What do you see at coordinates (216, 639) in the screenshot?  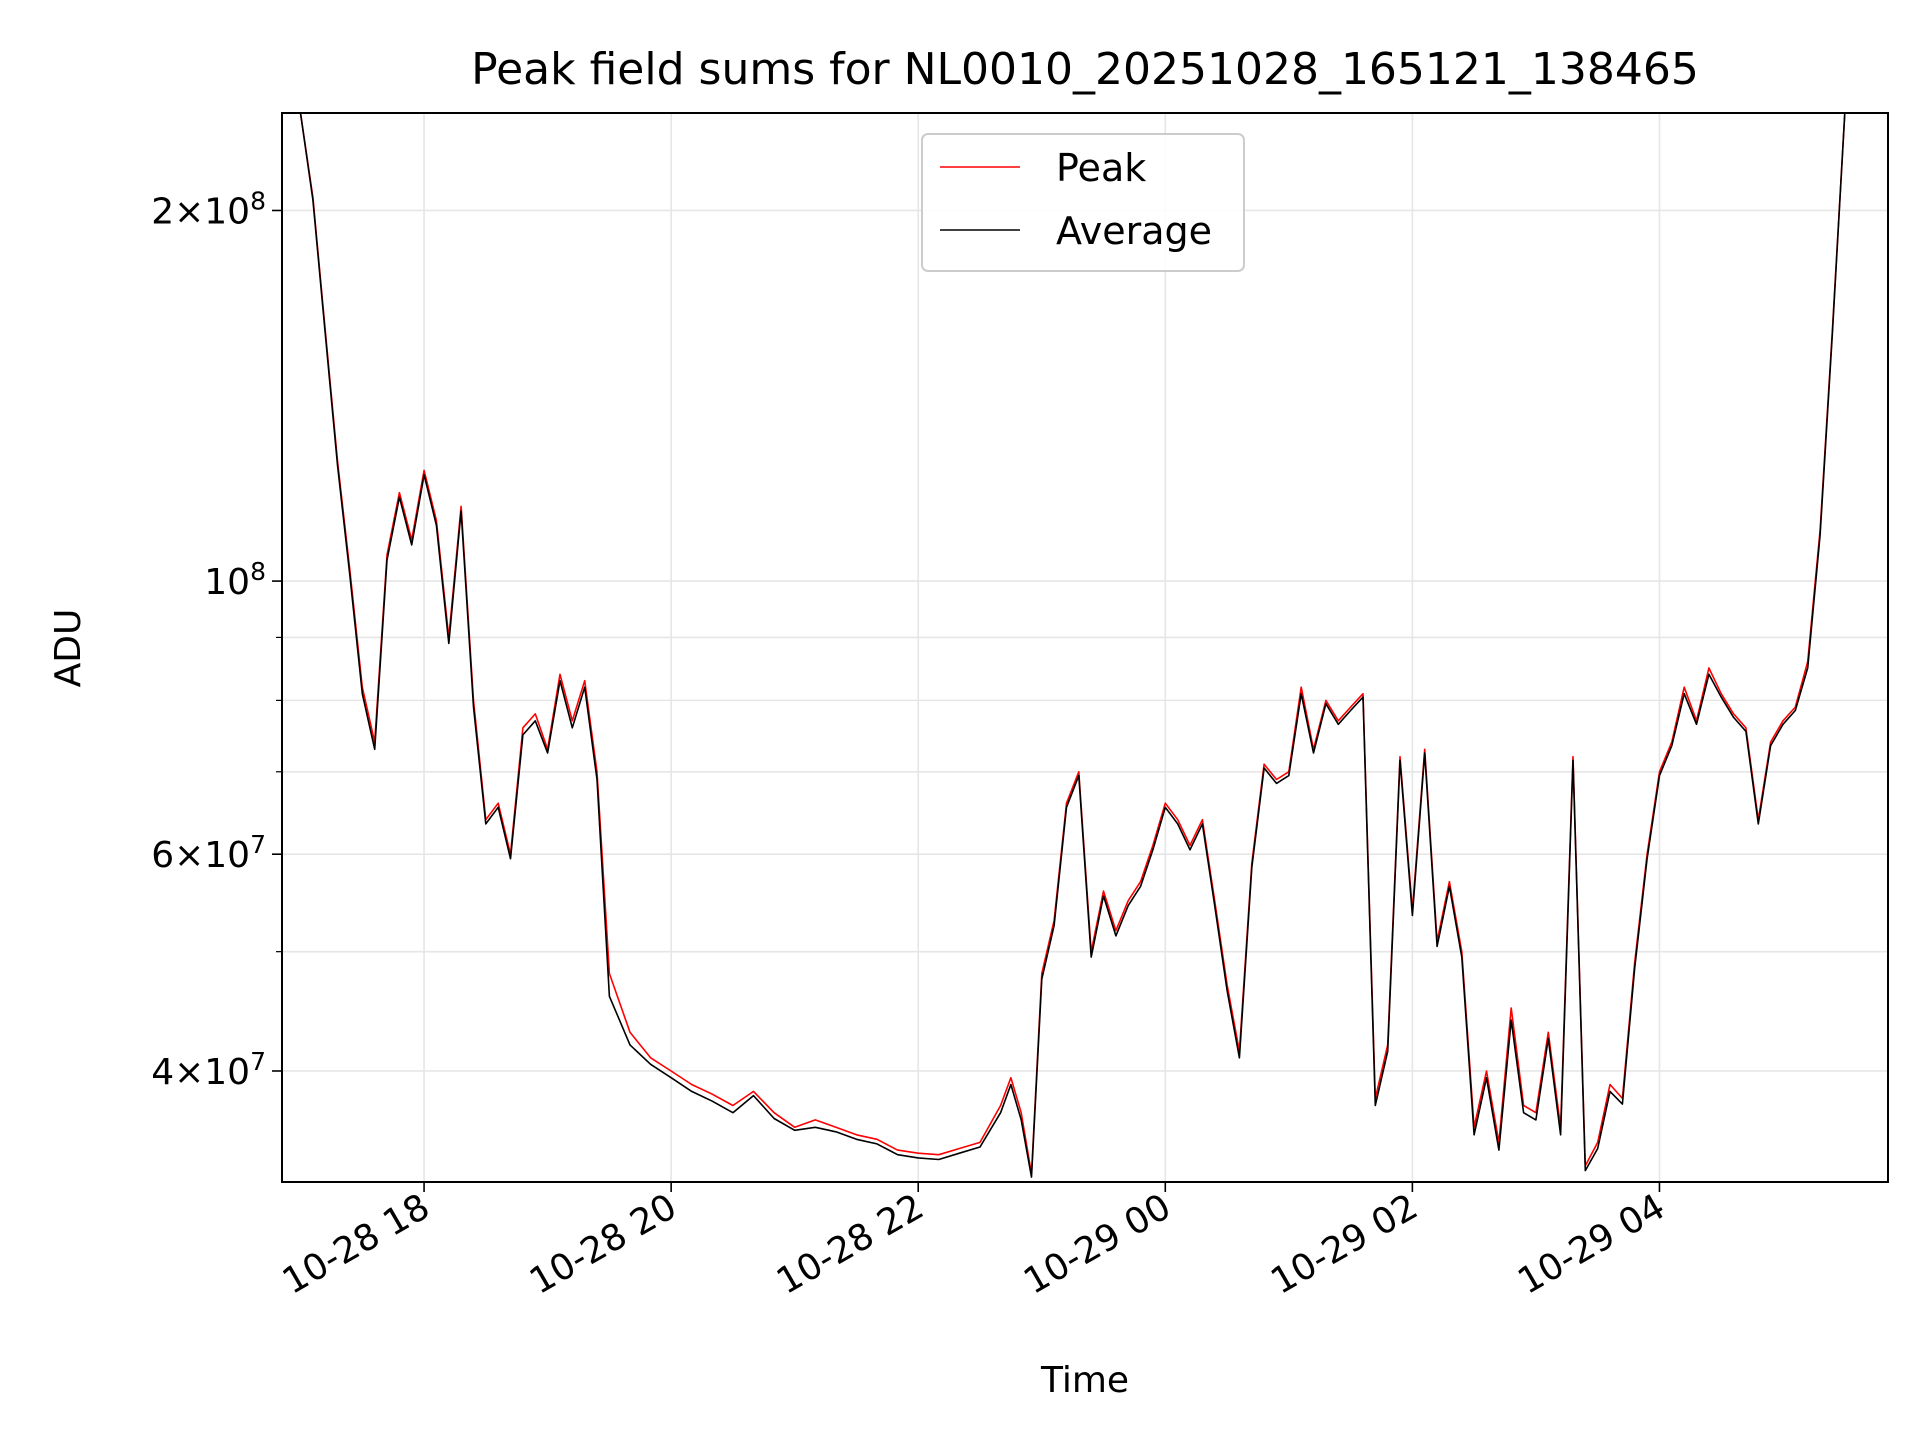 I see `y-axis: 4×107 6×107 108 2×108` at bounding box center [216, 639].